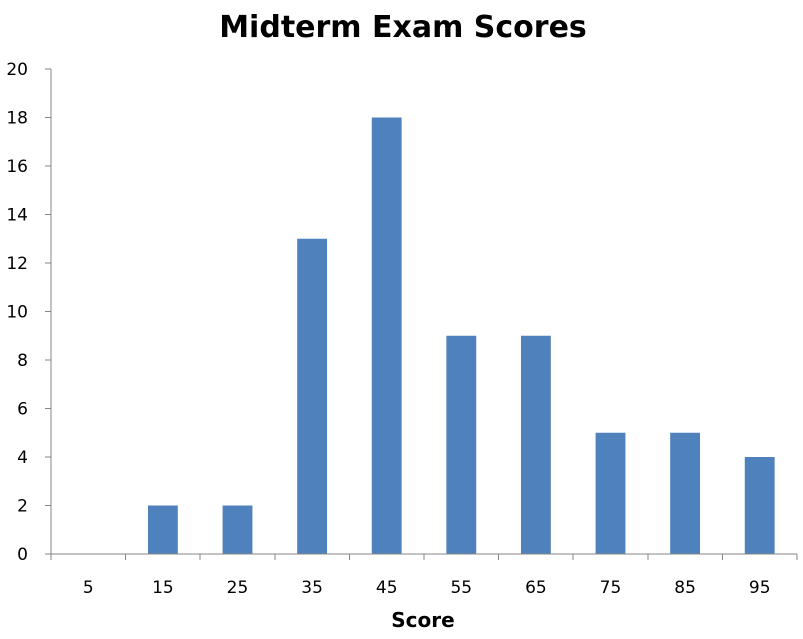 Image resolution: width=803 pixels, height=639 pixels. Describe the element at coordinates (17, 119) in the screenshot. I see `y-tick-label: 18` at that location.